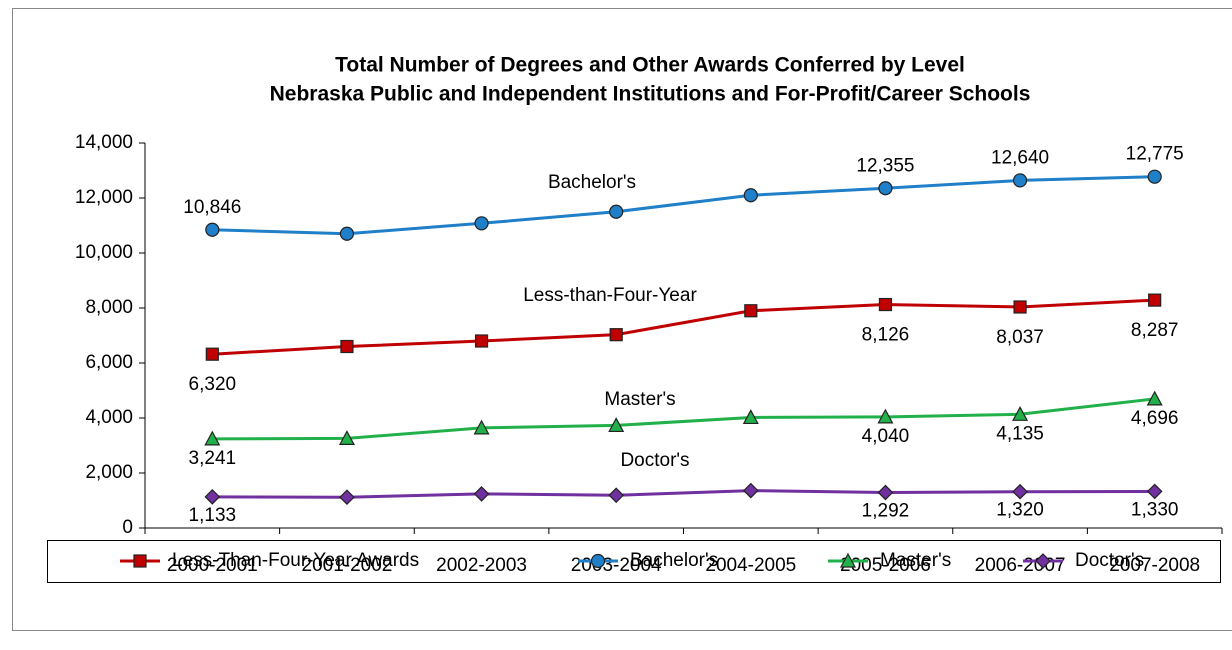 The width and height of the screenshot is (1232, 650). What do you see at coordinates (915, 560) in the screenshot?
I see `legend-label: Master's` at bounding box center [915, 560].